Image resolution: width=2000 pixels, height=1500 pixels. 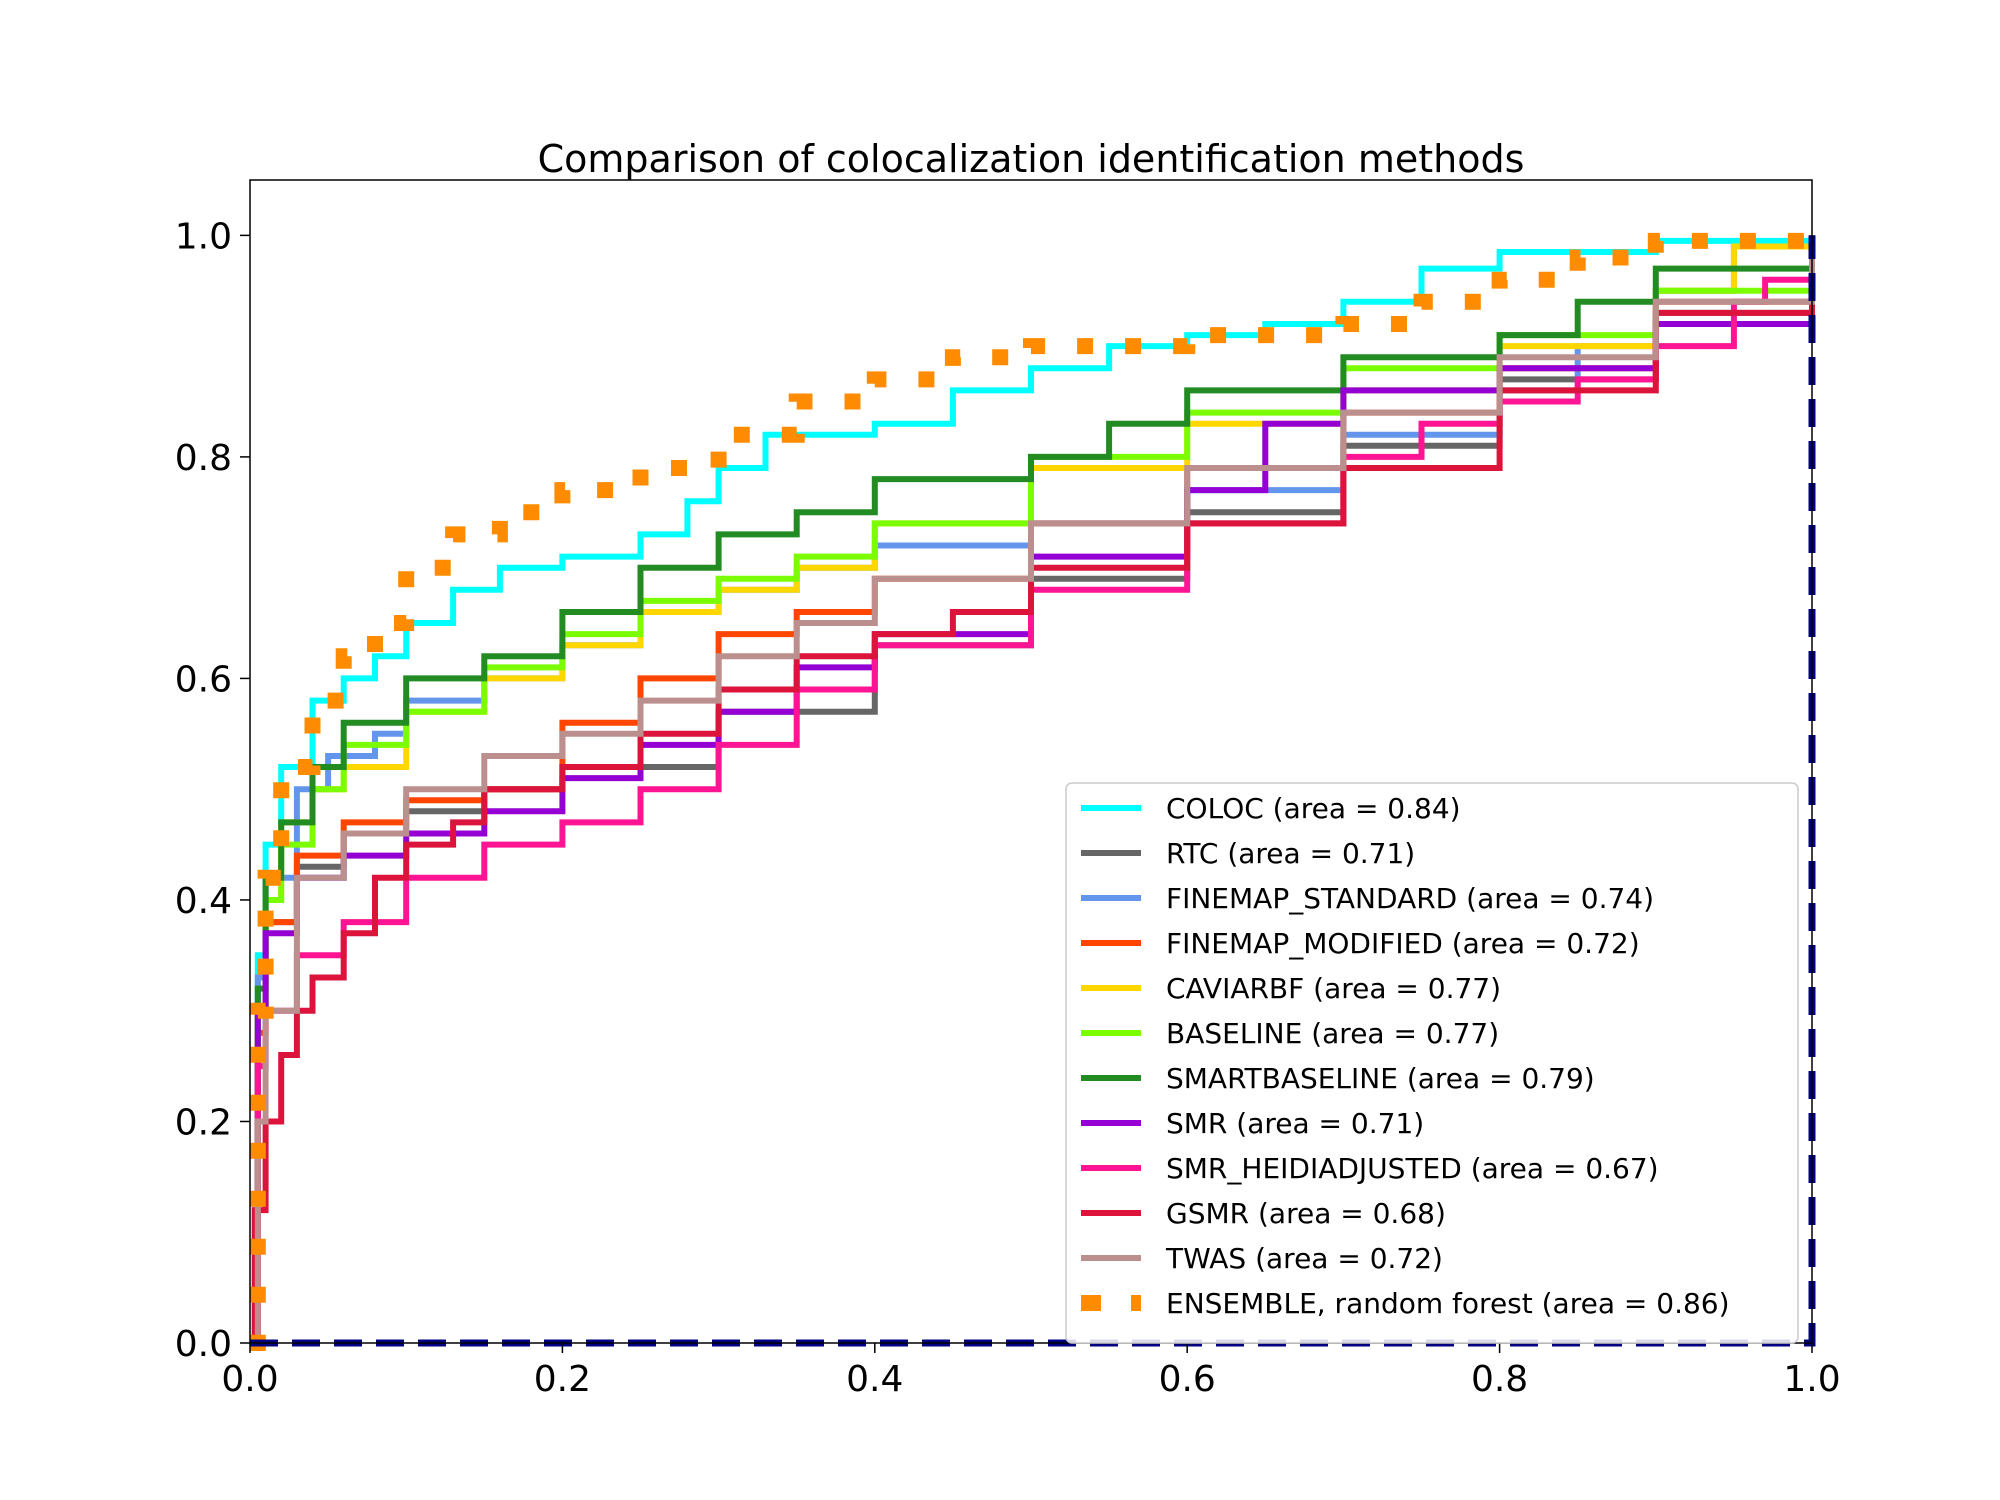 I want to click on x-tick-label: 0.0, so click(x=249, y=1379).